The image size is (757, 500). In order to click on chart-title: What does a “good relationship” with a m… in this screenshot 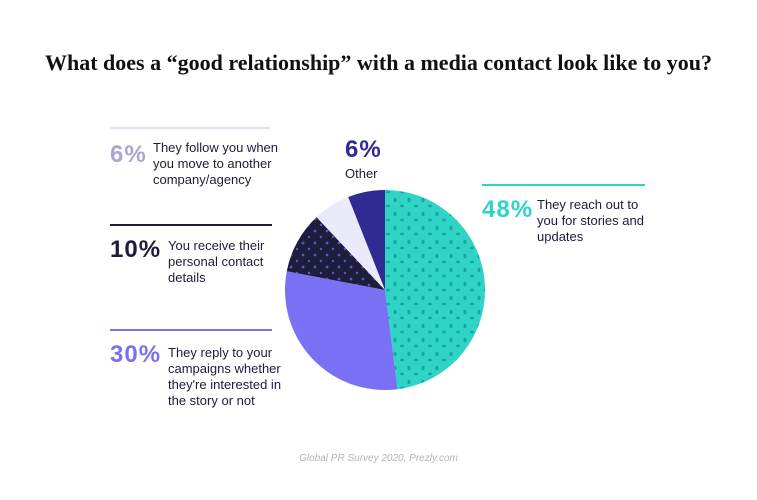, I will do `click(378, 62)`.